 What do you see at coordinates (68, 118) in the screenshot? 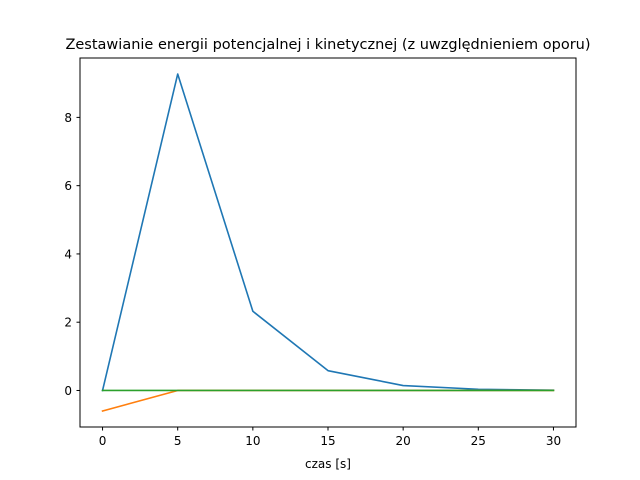
I see `y-tick-label: 8` at bounding box center [68, 118].